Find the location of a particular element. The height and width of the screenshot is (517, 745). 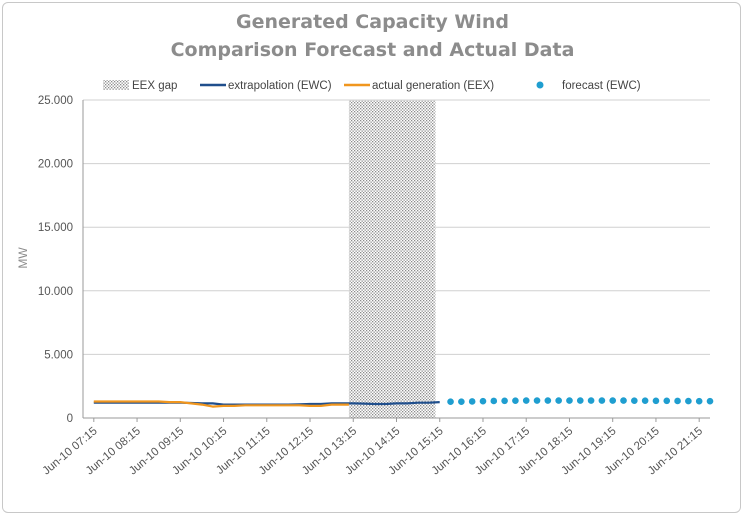

chart-title: Generated Capacity Wind is located at coordinates (372, 22).